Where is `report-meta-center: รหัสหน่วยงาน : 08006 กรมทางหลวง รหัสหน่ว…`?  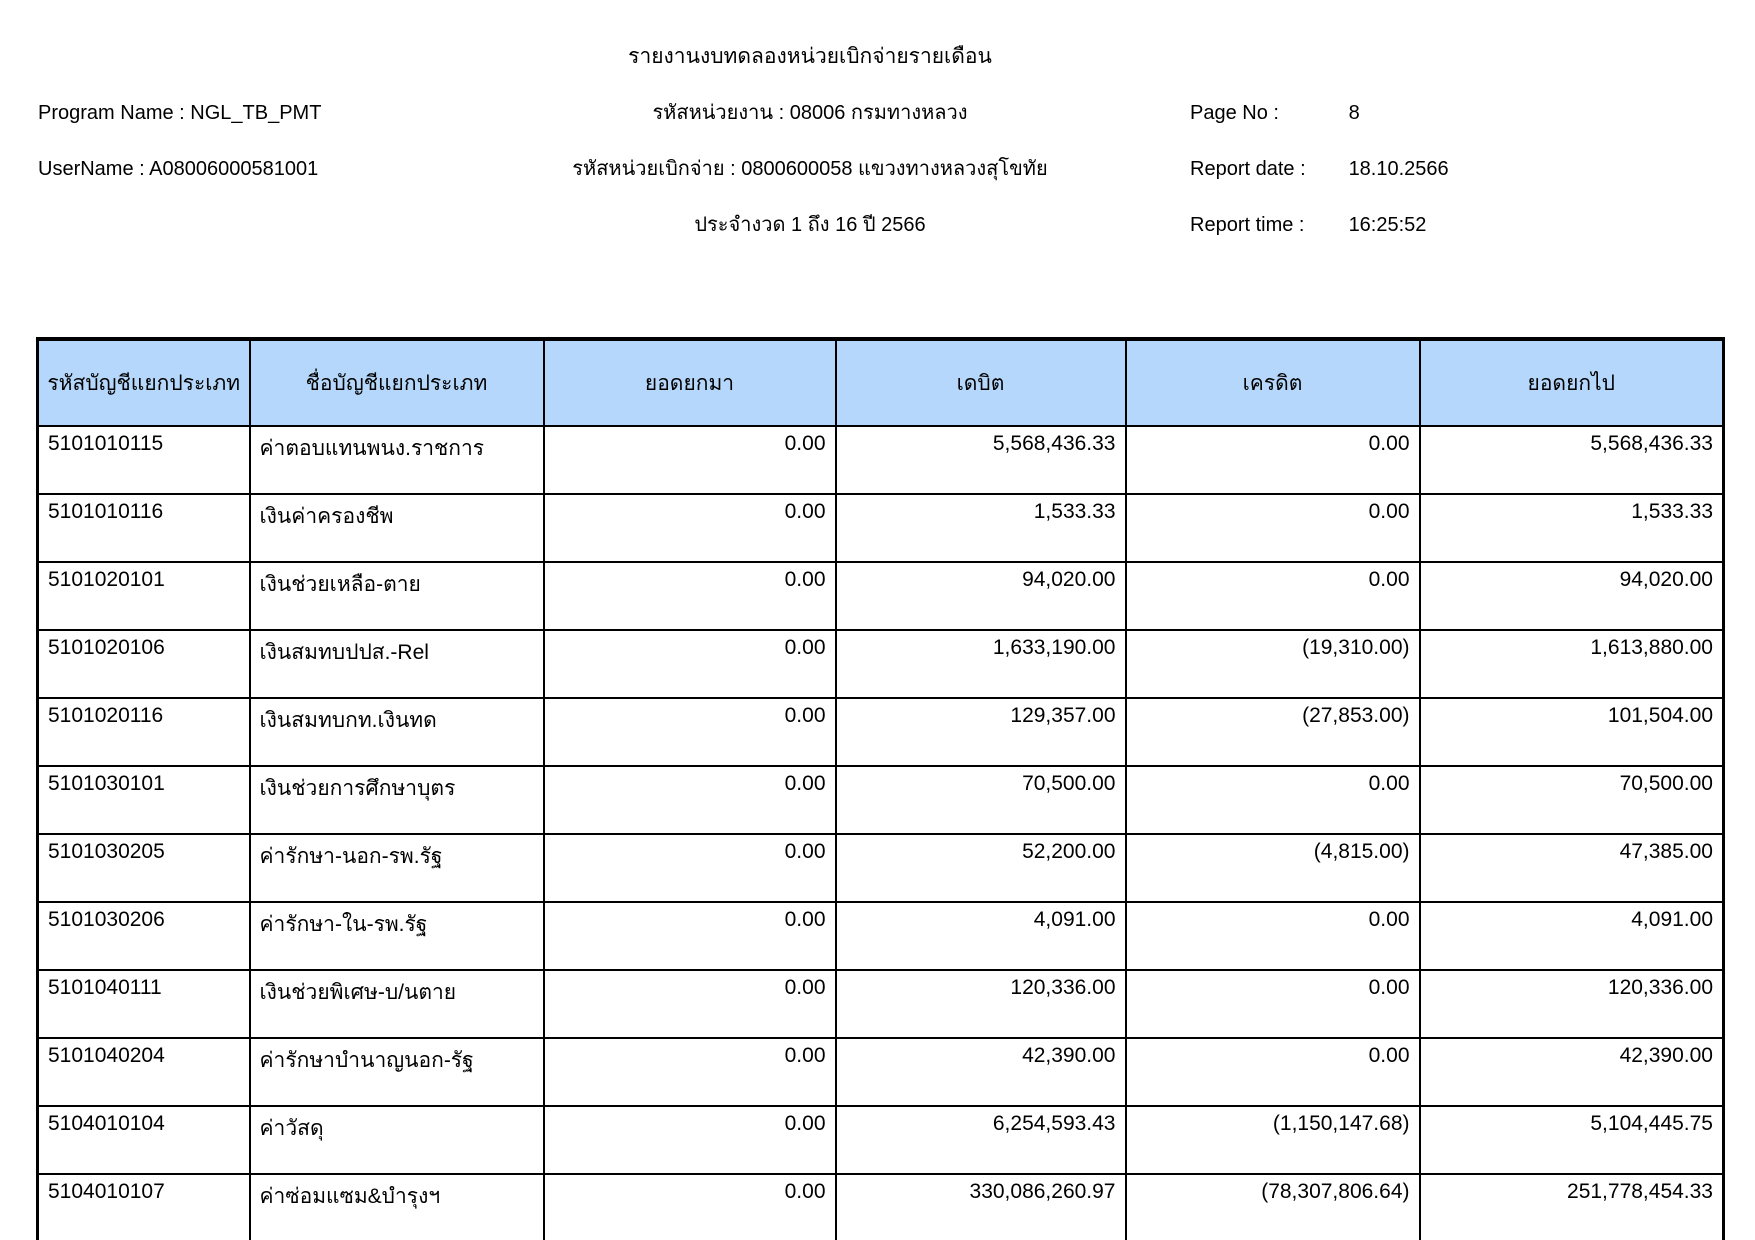 report-meta-center: รหัสหน่วยงาน : 08006 กรมทางหลวง รหัสหน่ว… is located at coordinates (810, 185).